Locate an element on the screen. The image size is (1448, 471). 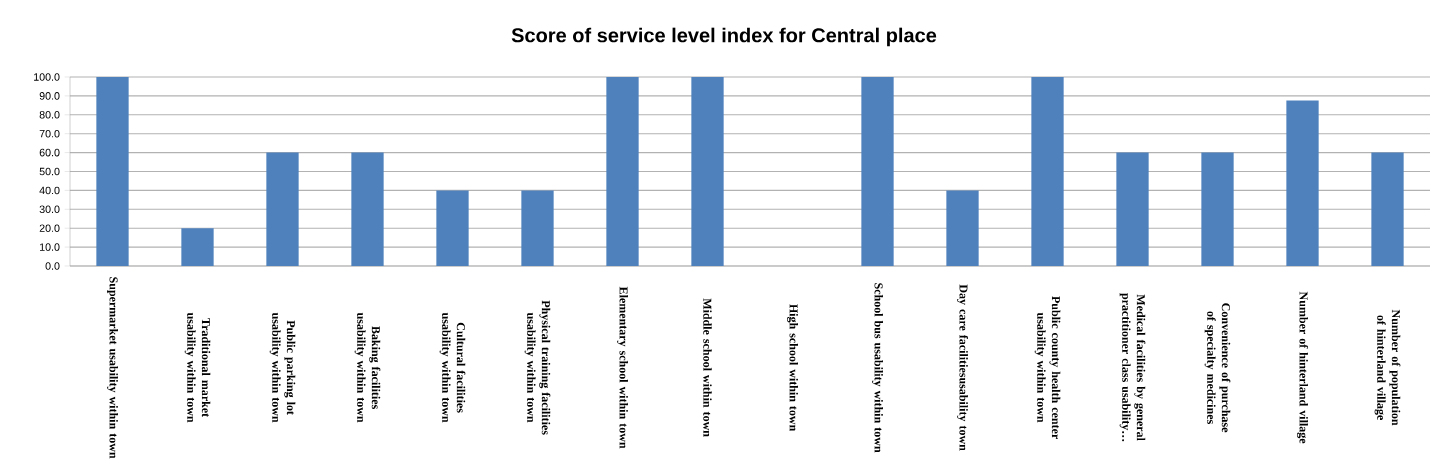
x-tick-label: Public county health center usability within town is located at coordinates (1047, 367).